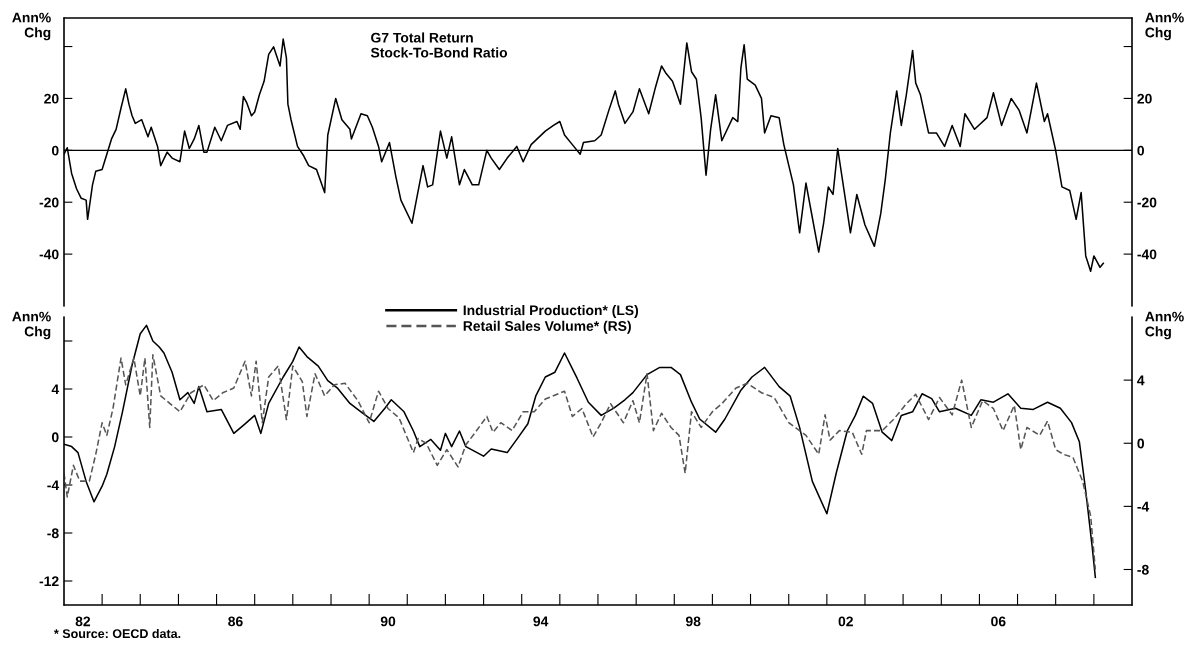 The width and height of the screenshot is (1199, 647). What do you see at coordinates (1143, 569) in the screenshot?
I see `y2-tick-label: -8` at bounding box center [1143, 569].